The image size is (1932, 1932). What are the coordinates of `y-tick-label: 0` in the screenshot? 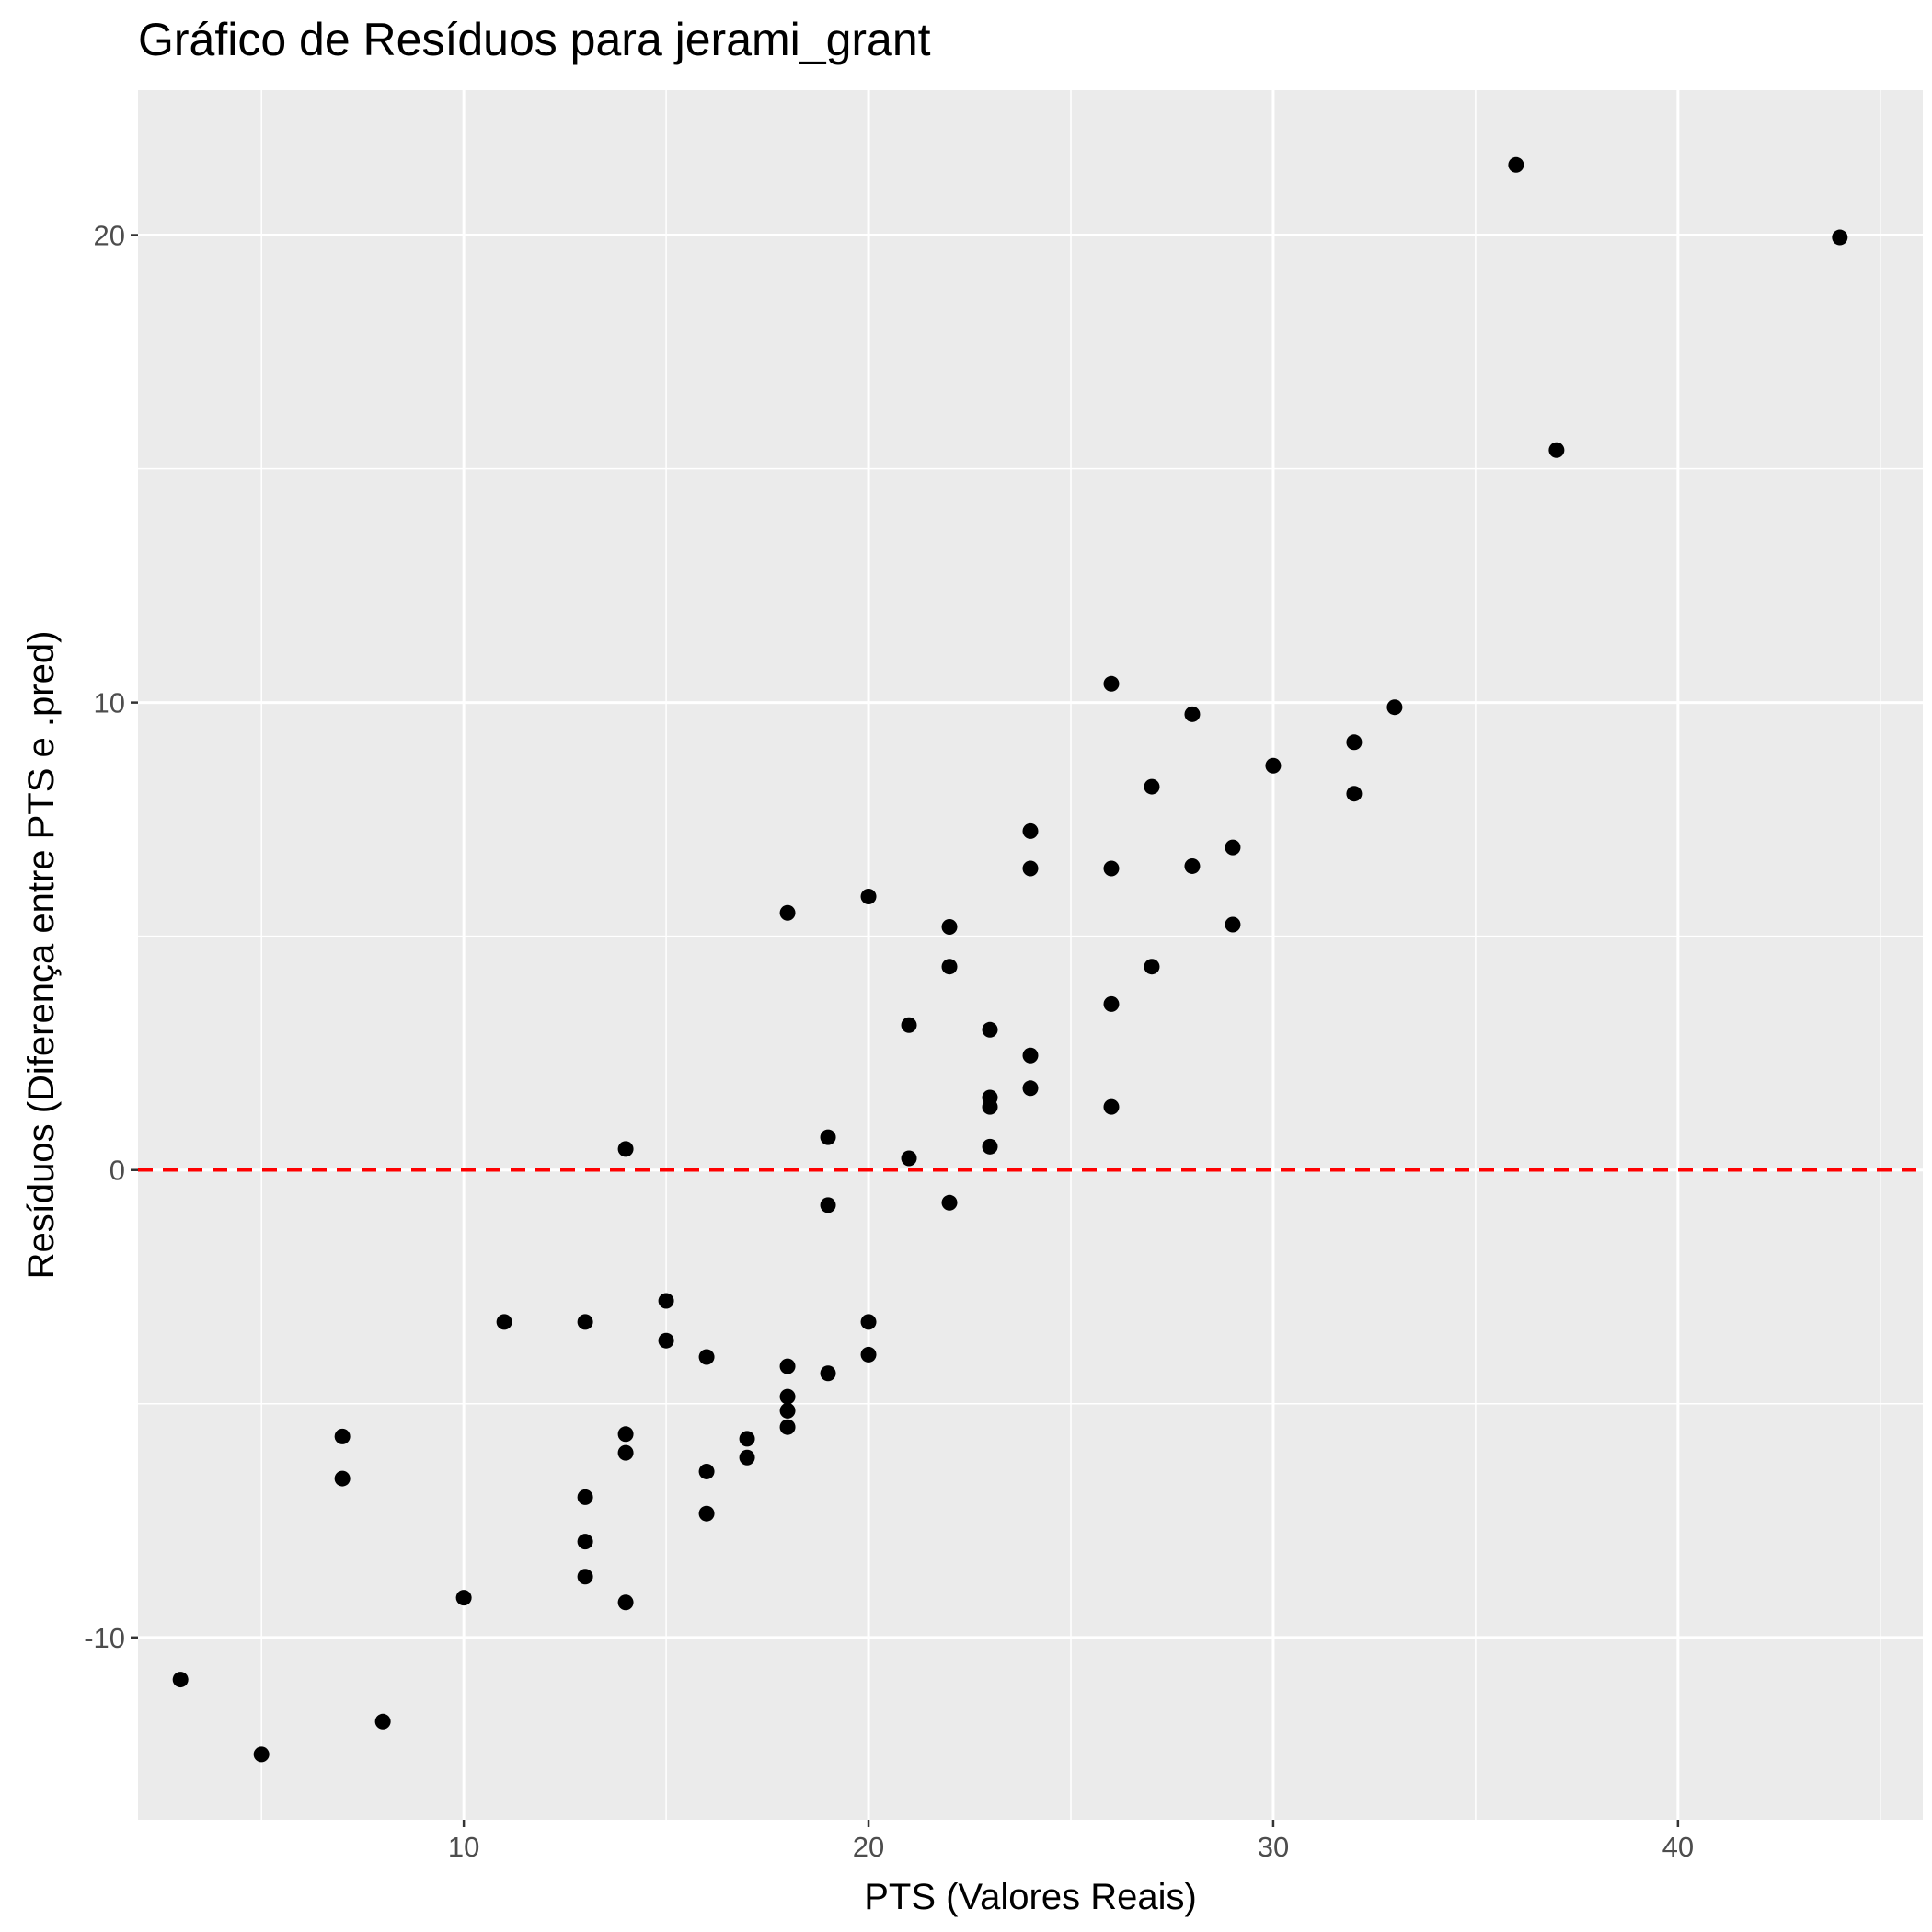 It's located at (117, 1171).